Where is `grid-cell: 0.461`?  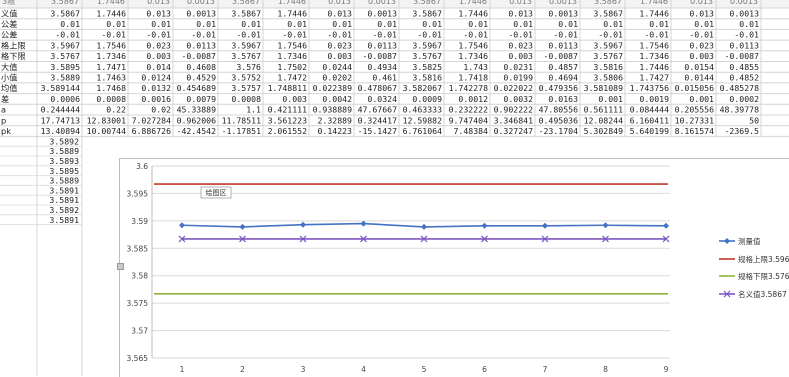 grid-cell: 0.461 is located at coordinates (384, 78).